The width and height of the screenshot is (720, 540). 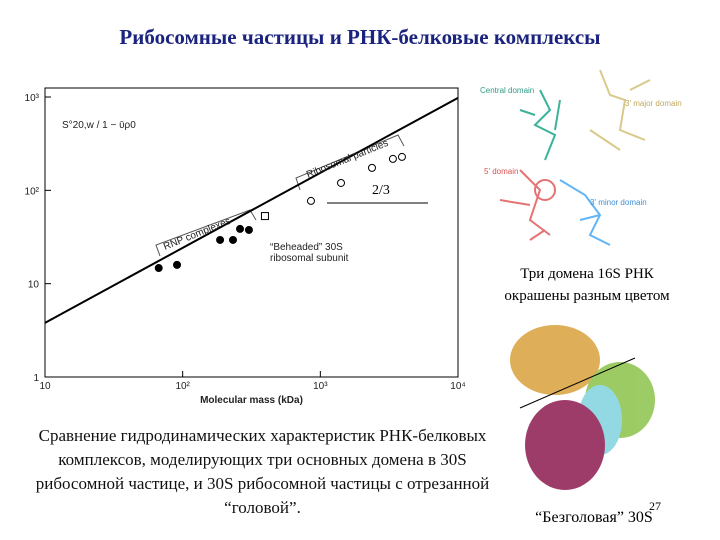 I want to click on x-tick-label: 10, so click(x=45, y=386).